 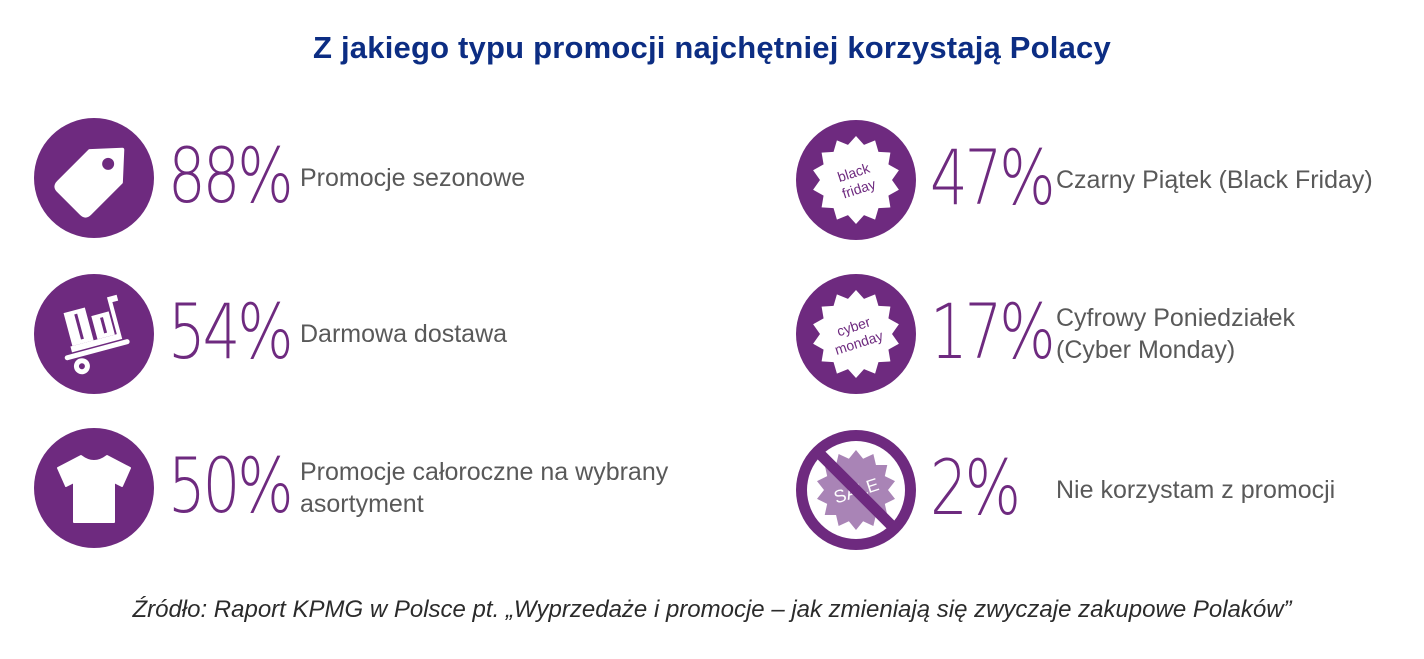 What do you see at coordinates (404, 334) in the screenshot?
I see `category-label: Darmowa dostawa` at bounding box center [404, 334].